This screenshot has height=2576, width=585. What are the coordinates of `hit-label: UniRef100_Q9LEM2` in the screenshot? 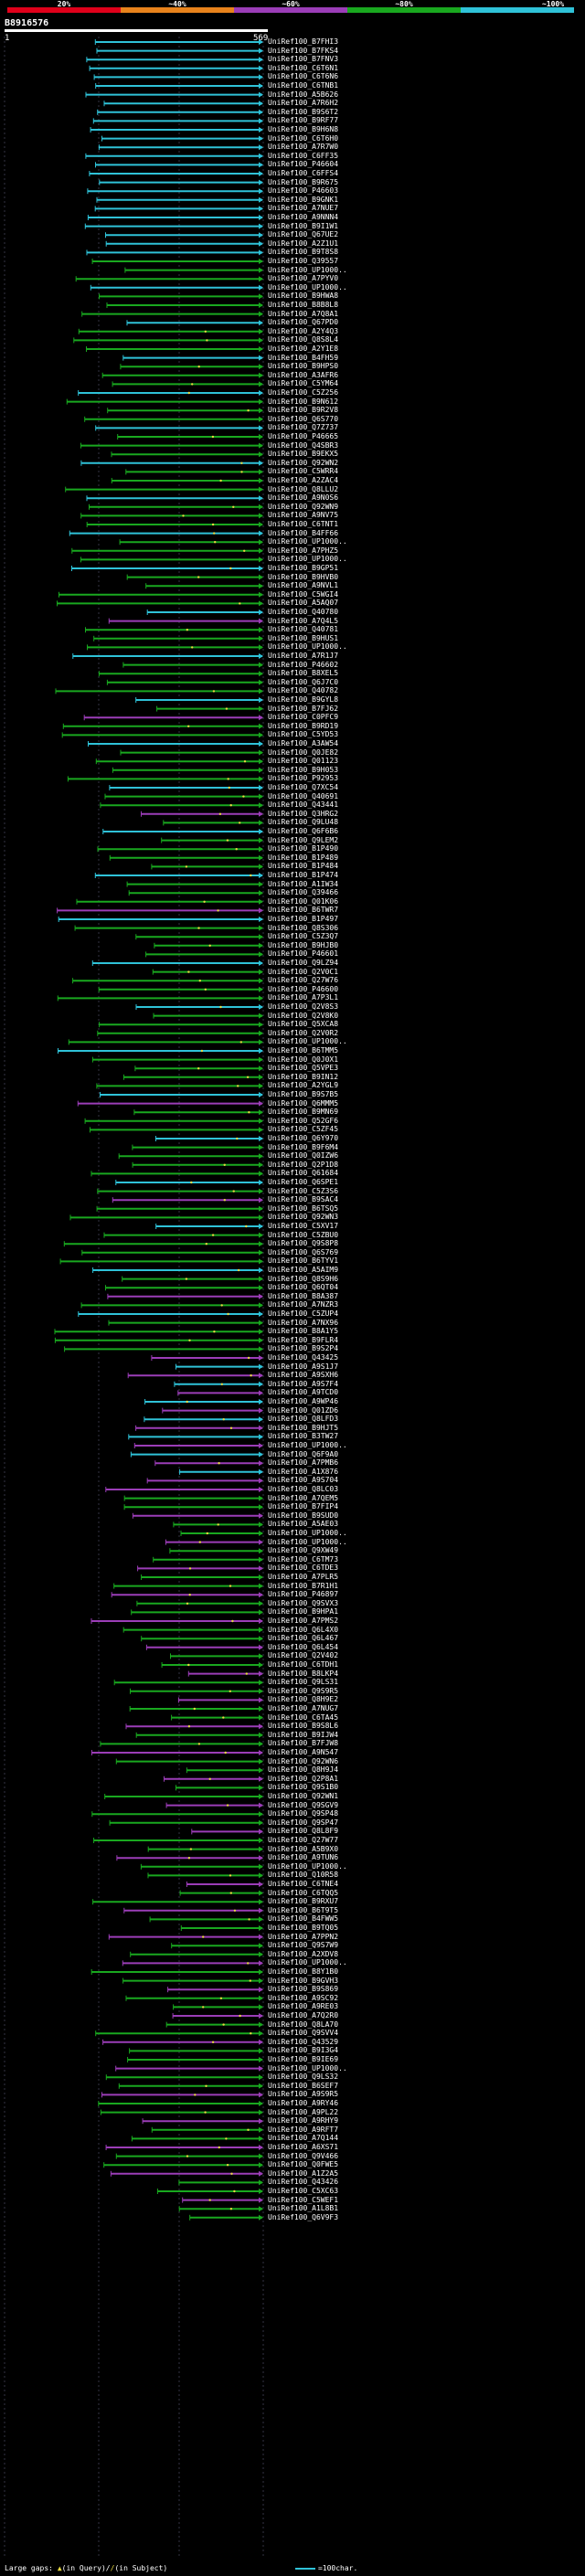 It's located at (303, 839).